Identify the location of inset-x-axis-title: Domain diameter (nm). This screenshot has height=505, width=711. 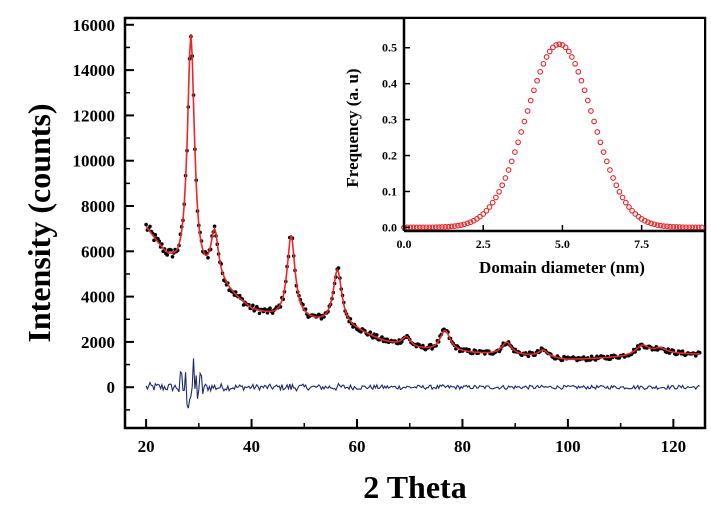
(562, 267).